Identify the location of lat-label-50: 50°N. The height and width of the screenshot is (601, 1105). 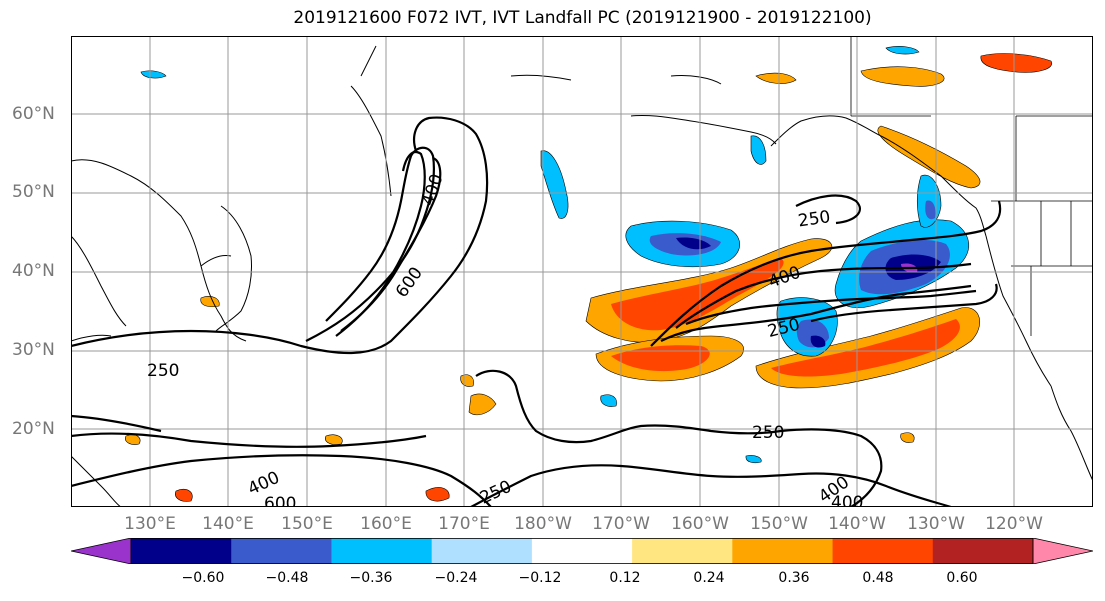
(33, 192).